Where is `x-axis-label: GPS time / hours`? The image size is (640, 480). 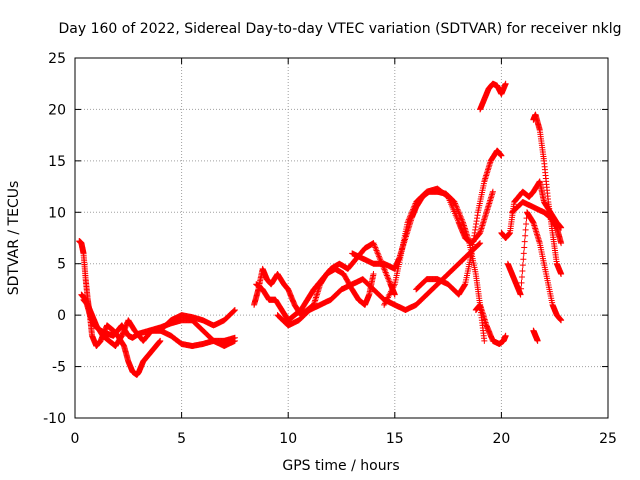
x-axis-label: GPS time / hours is located at coordinates (340, 466).